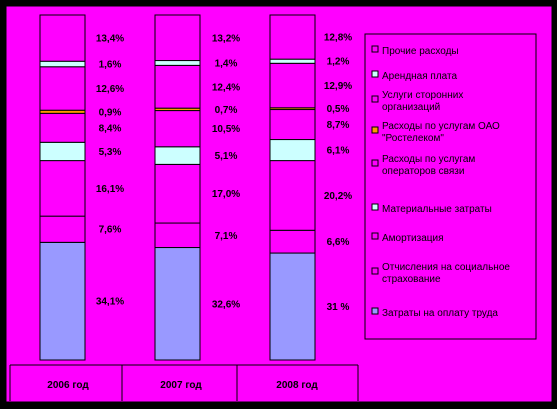 The width and height of the screenshot is (557, 409). I want to click on data-label: 0,9%, so click(110, 112).